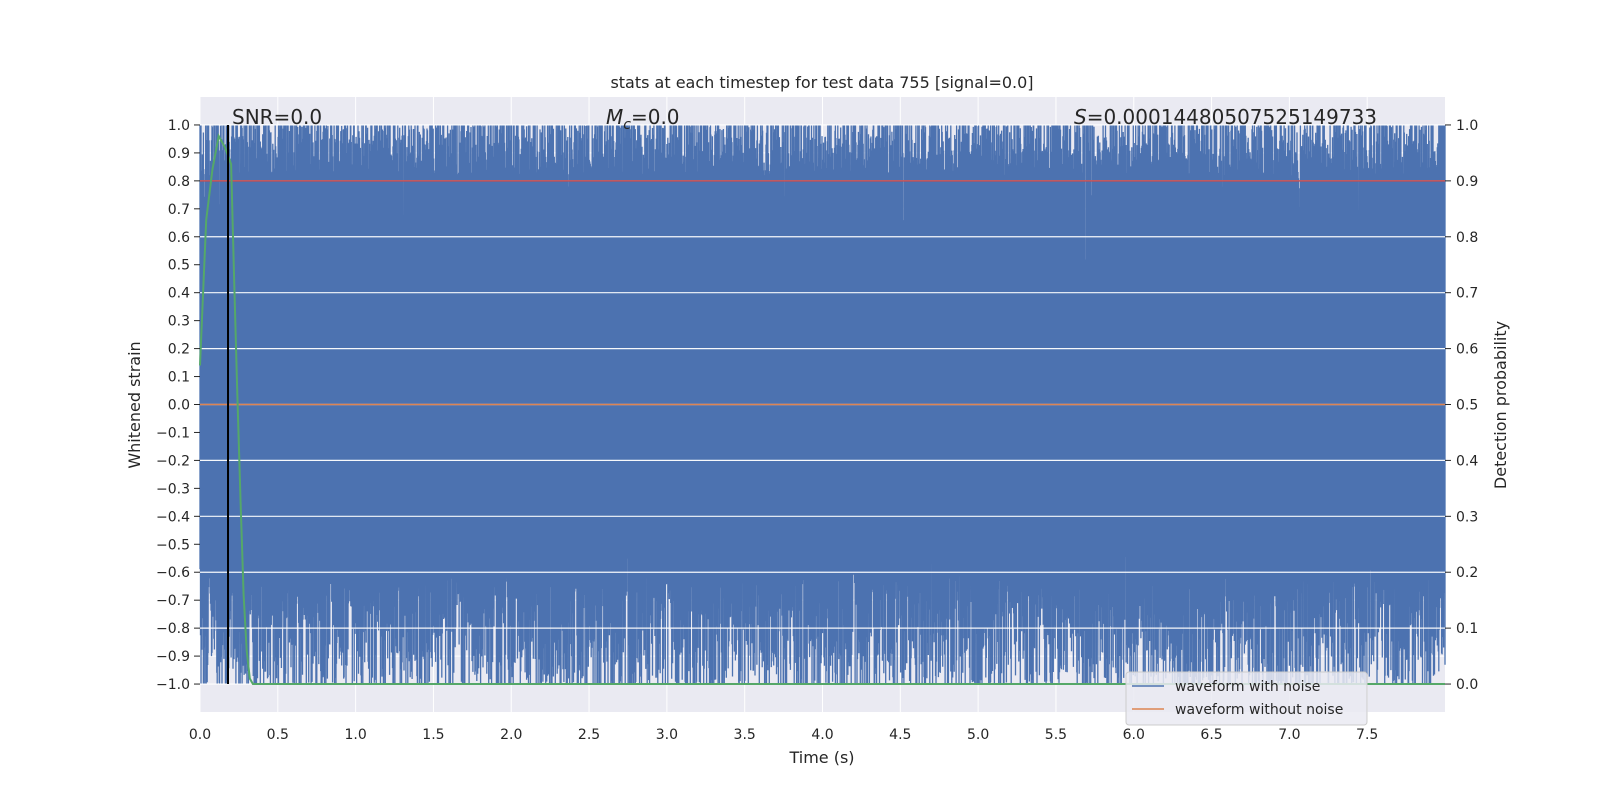  What do you see at coordinates (1467, 461) in the screenshot?
I see `y2-tick-label: 0.4` at bounding box center [1467, 461].